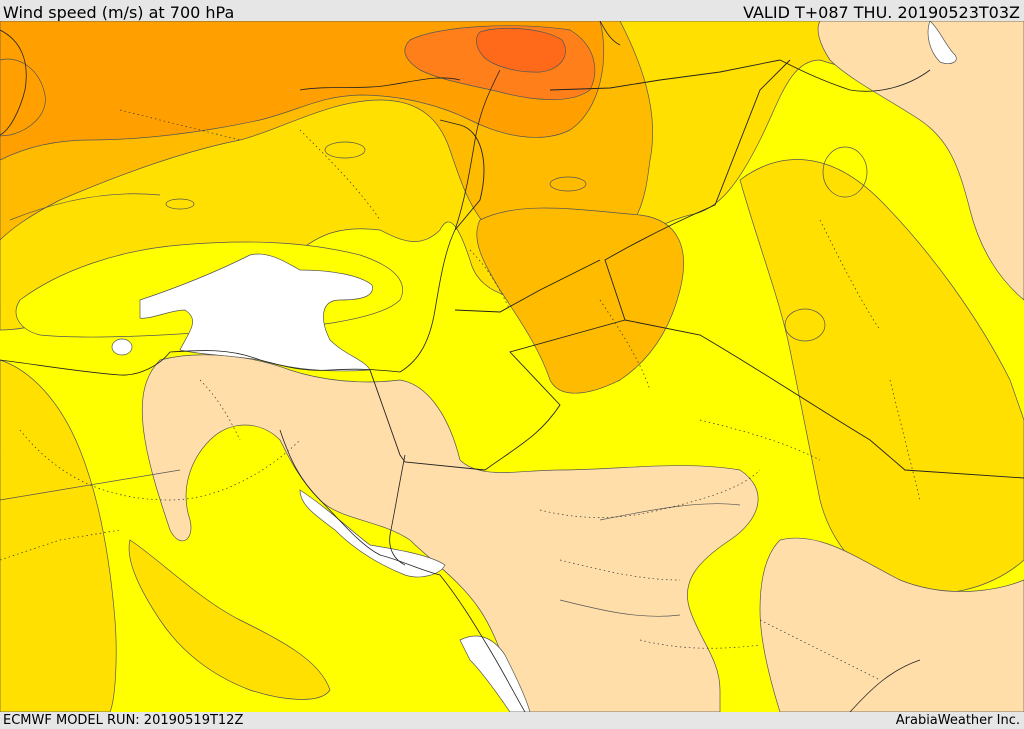  Describe the element at coordinates (521, 50) in the screenshot. I see `contour-band-ff6a1a-north` at that location.